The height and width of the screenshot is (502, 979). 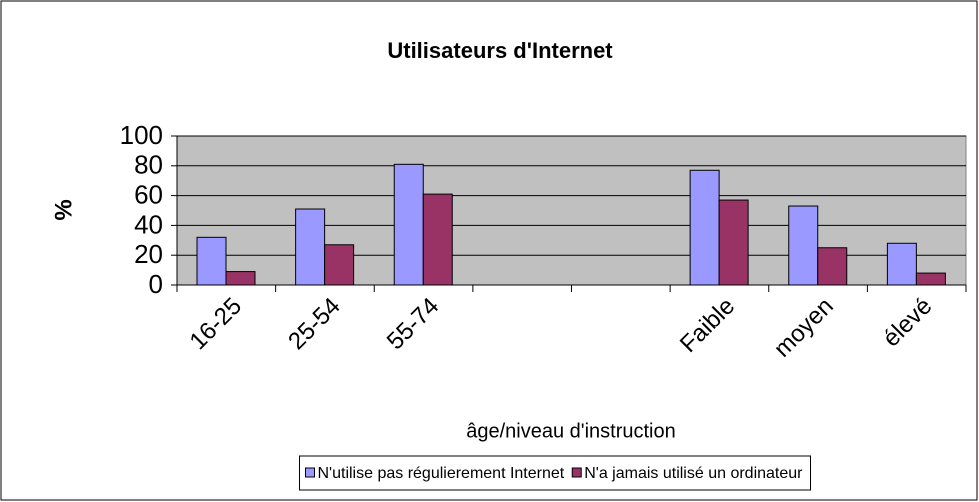 I want to click on chart-title: Utilisateurs d'Internet, so click(x=500, y=50).